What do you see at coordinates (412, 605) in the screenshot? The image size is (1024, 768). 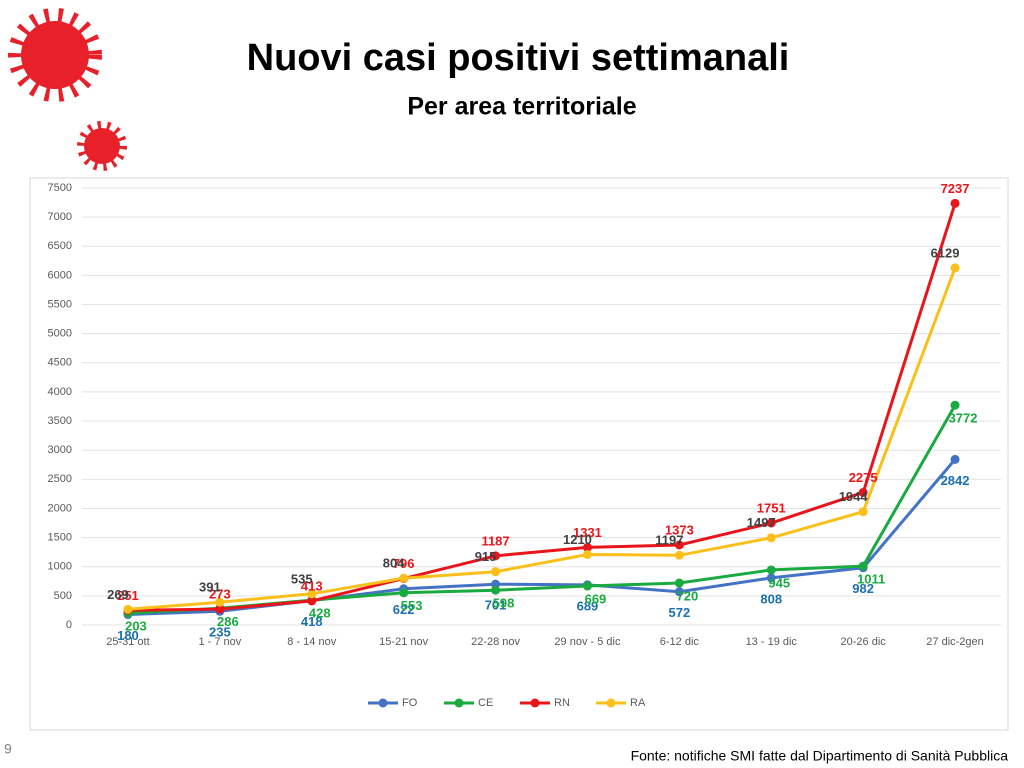 I see `data-label: 553` at bounding box center [412, 605].